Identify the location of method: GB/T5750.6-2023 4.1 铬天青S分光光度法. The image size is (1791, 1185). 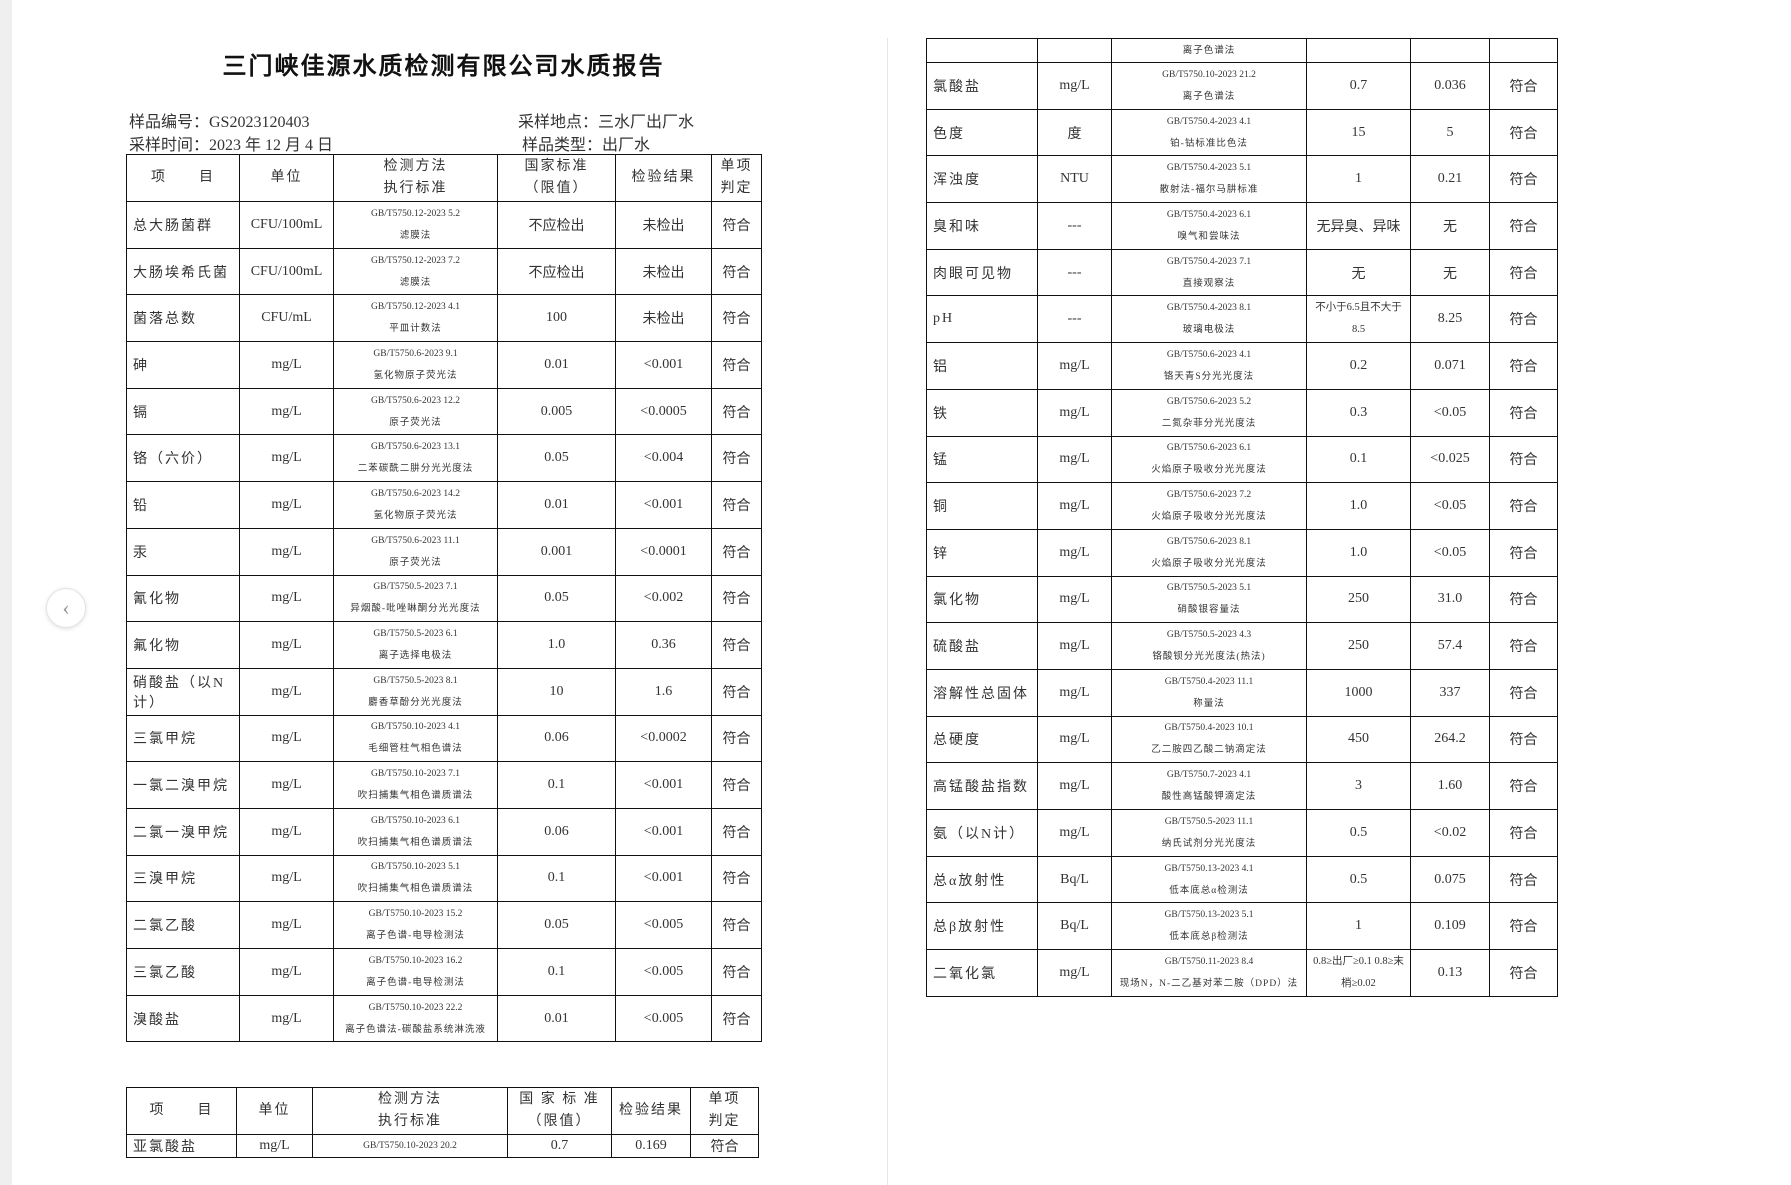
(1209, 366).